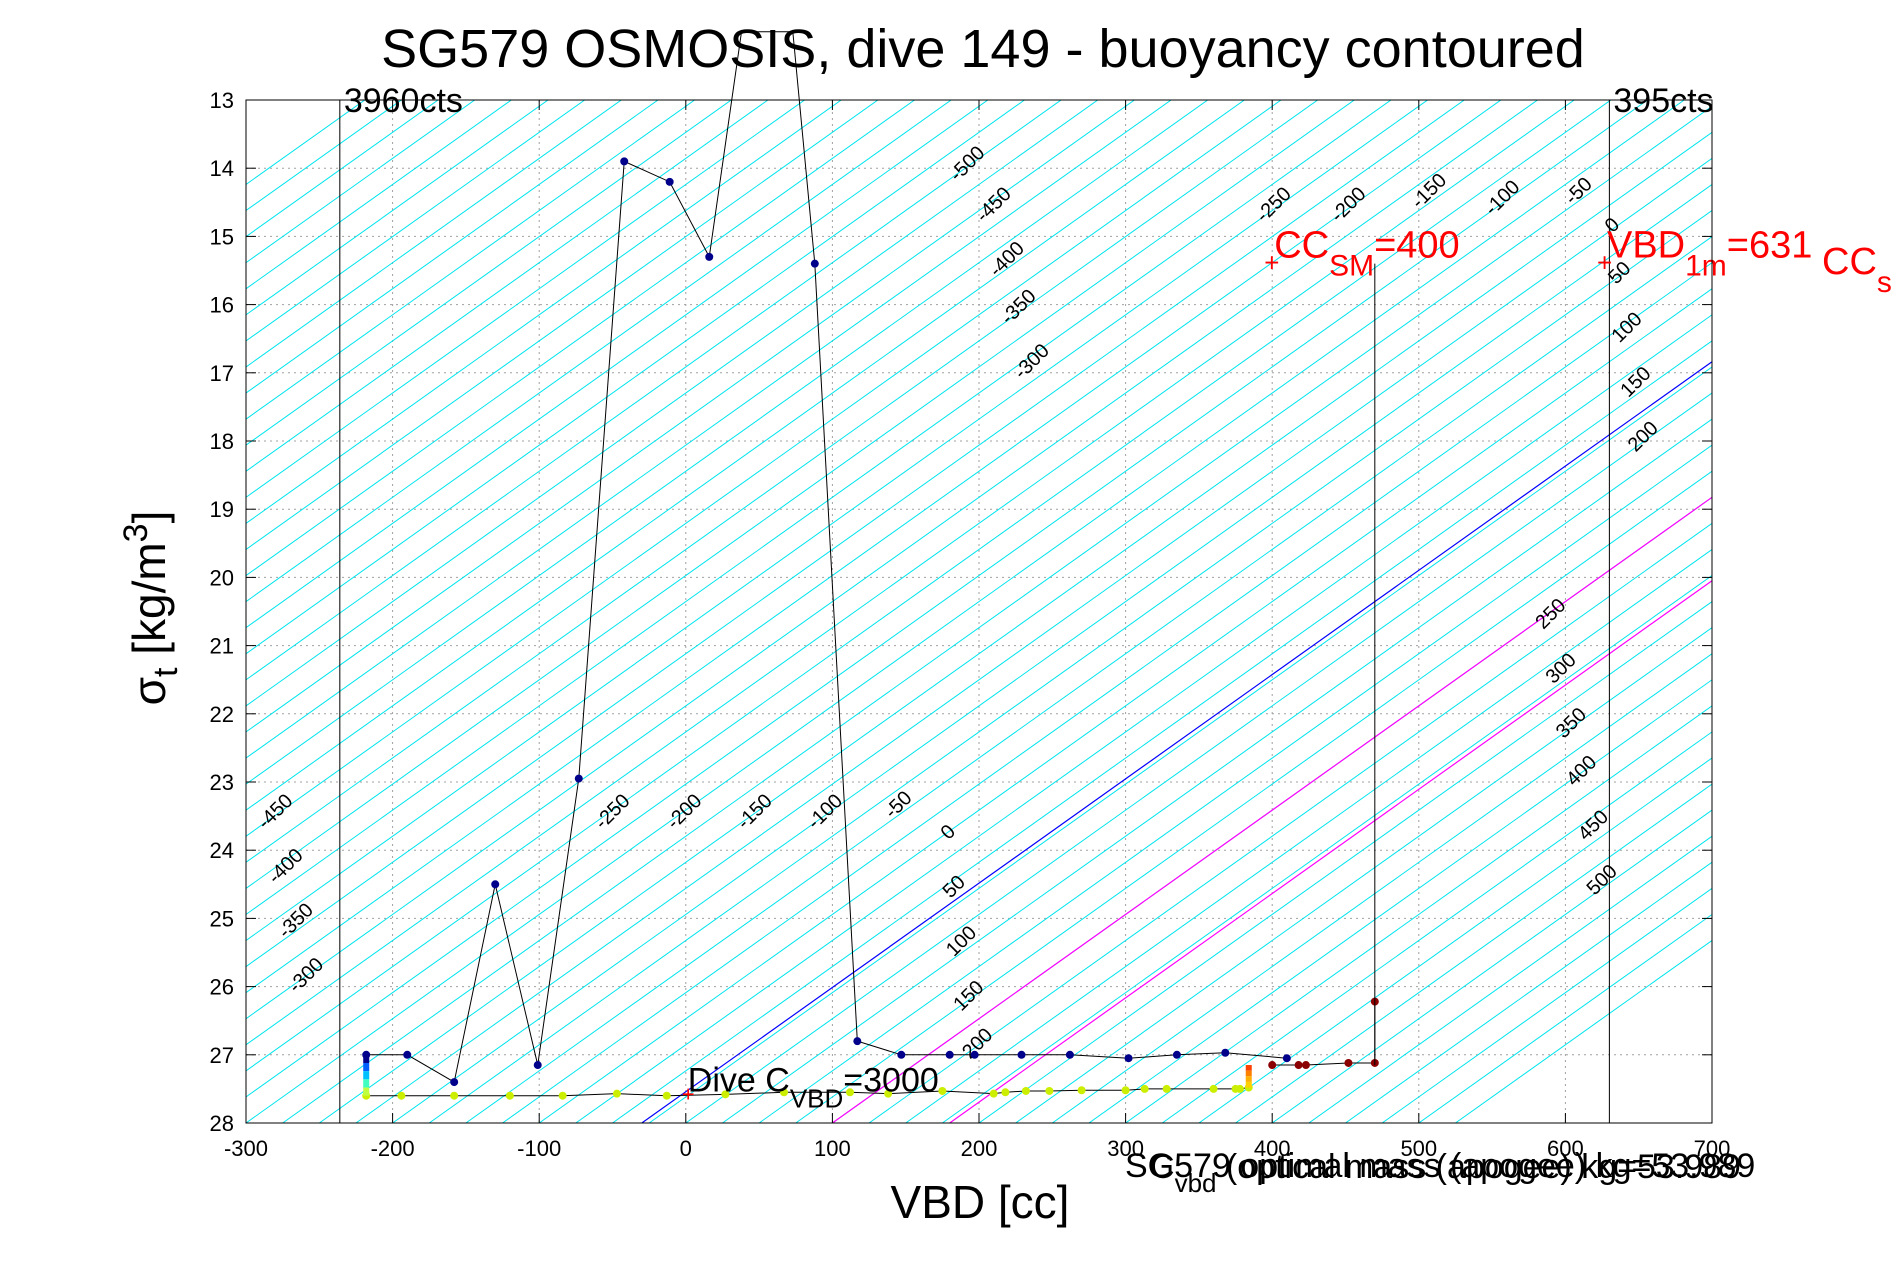  Describe the element at coordinates (222, 305) in the screenshot. I see `y-tick-label: 16` at that location.